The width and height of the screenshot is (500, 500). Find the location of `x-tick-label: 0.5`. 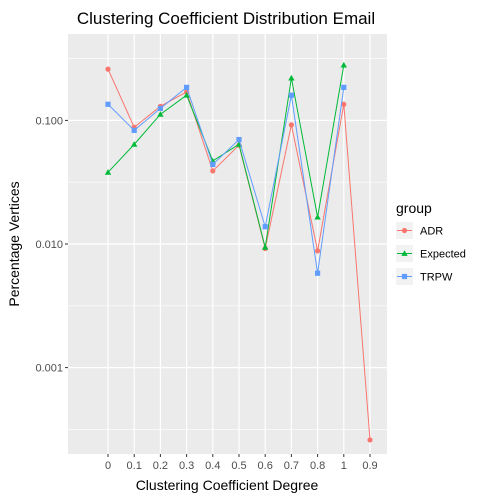

x-tick-label: 0.5 is located at coordinates (238, 466).